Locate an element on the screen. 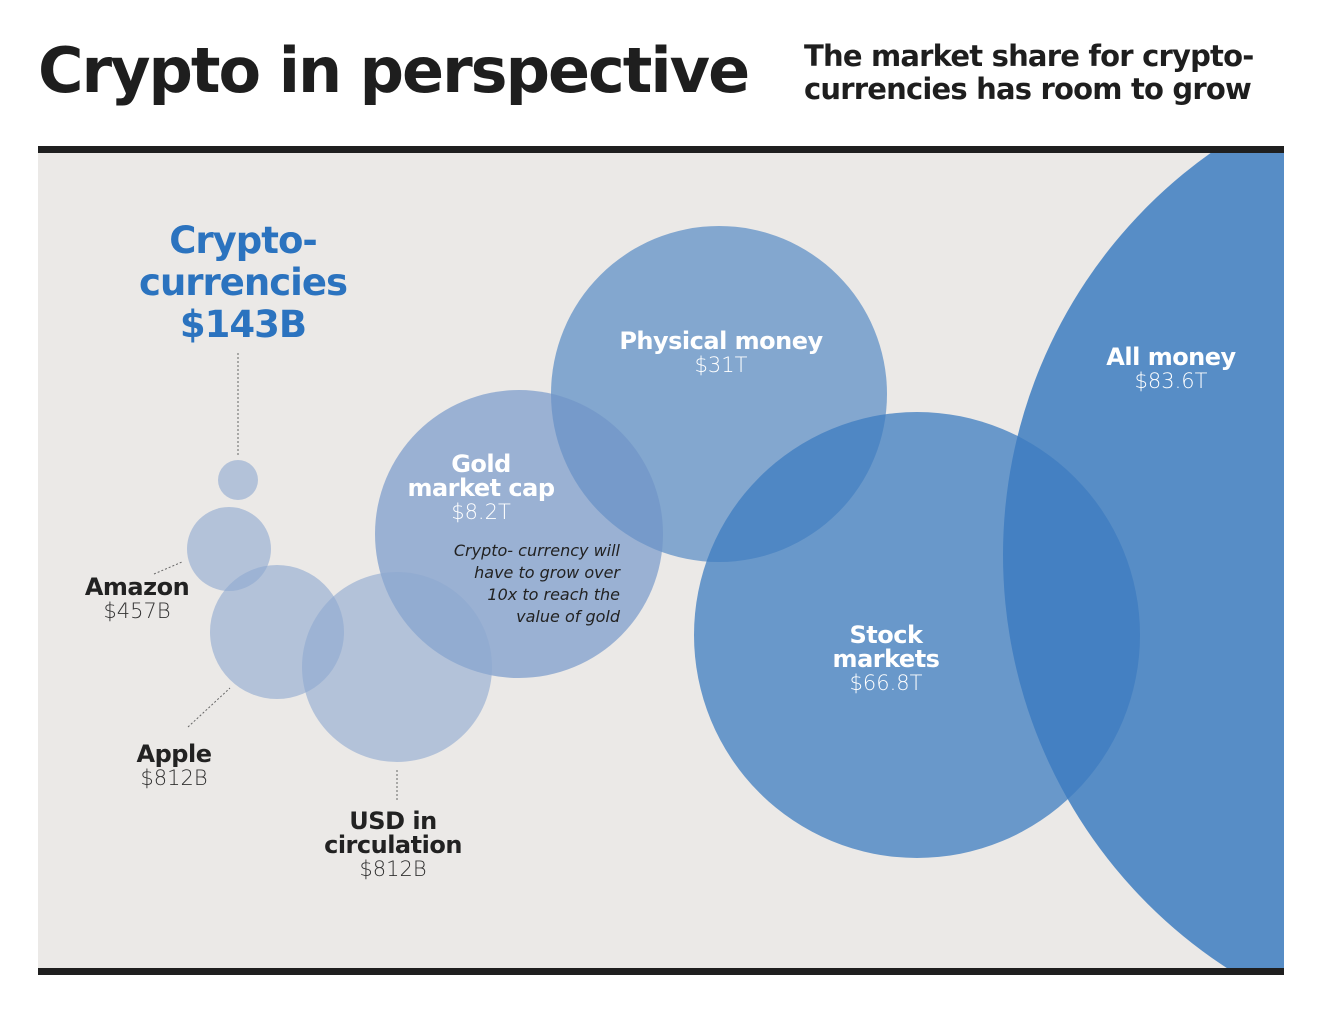  label-crypto: Crypto- currencies $143B is located at coordinates (243, 282).